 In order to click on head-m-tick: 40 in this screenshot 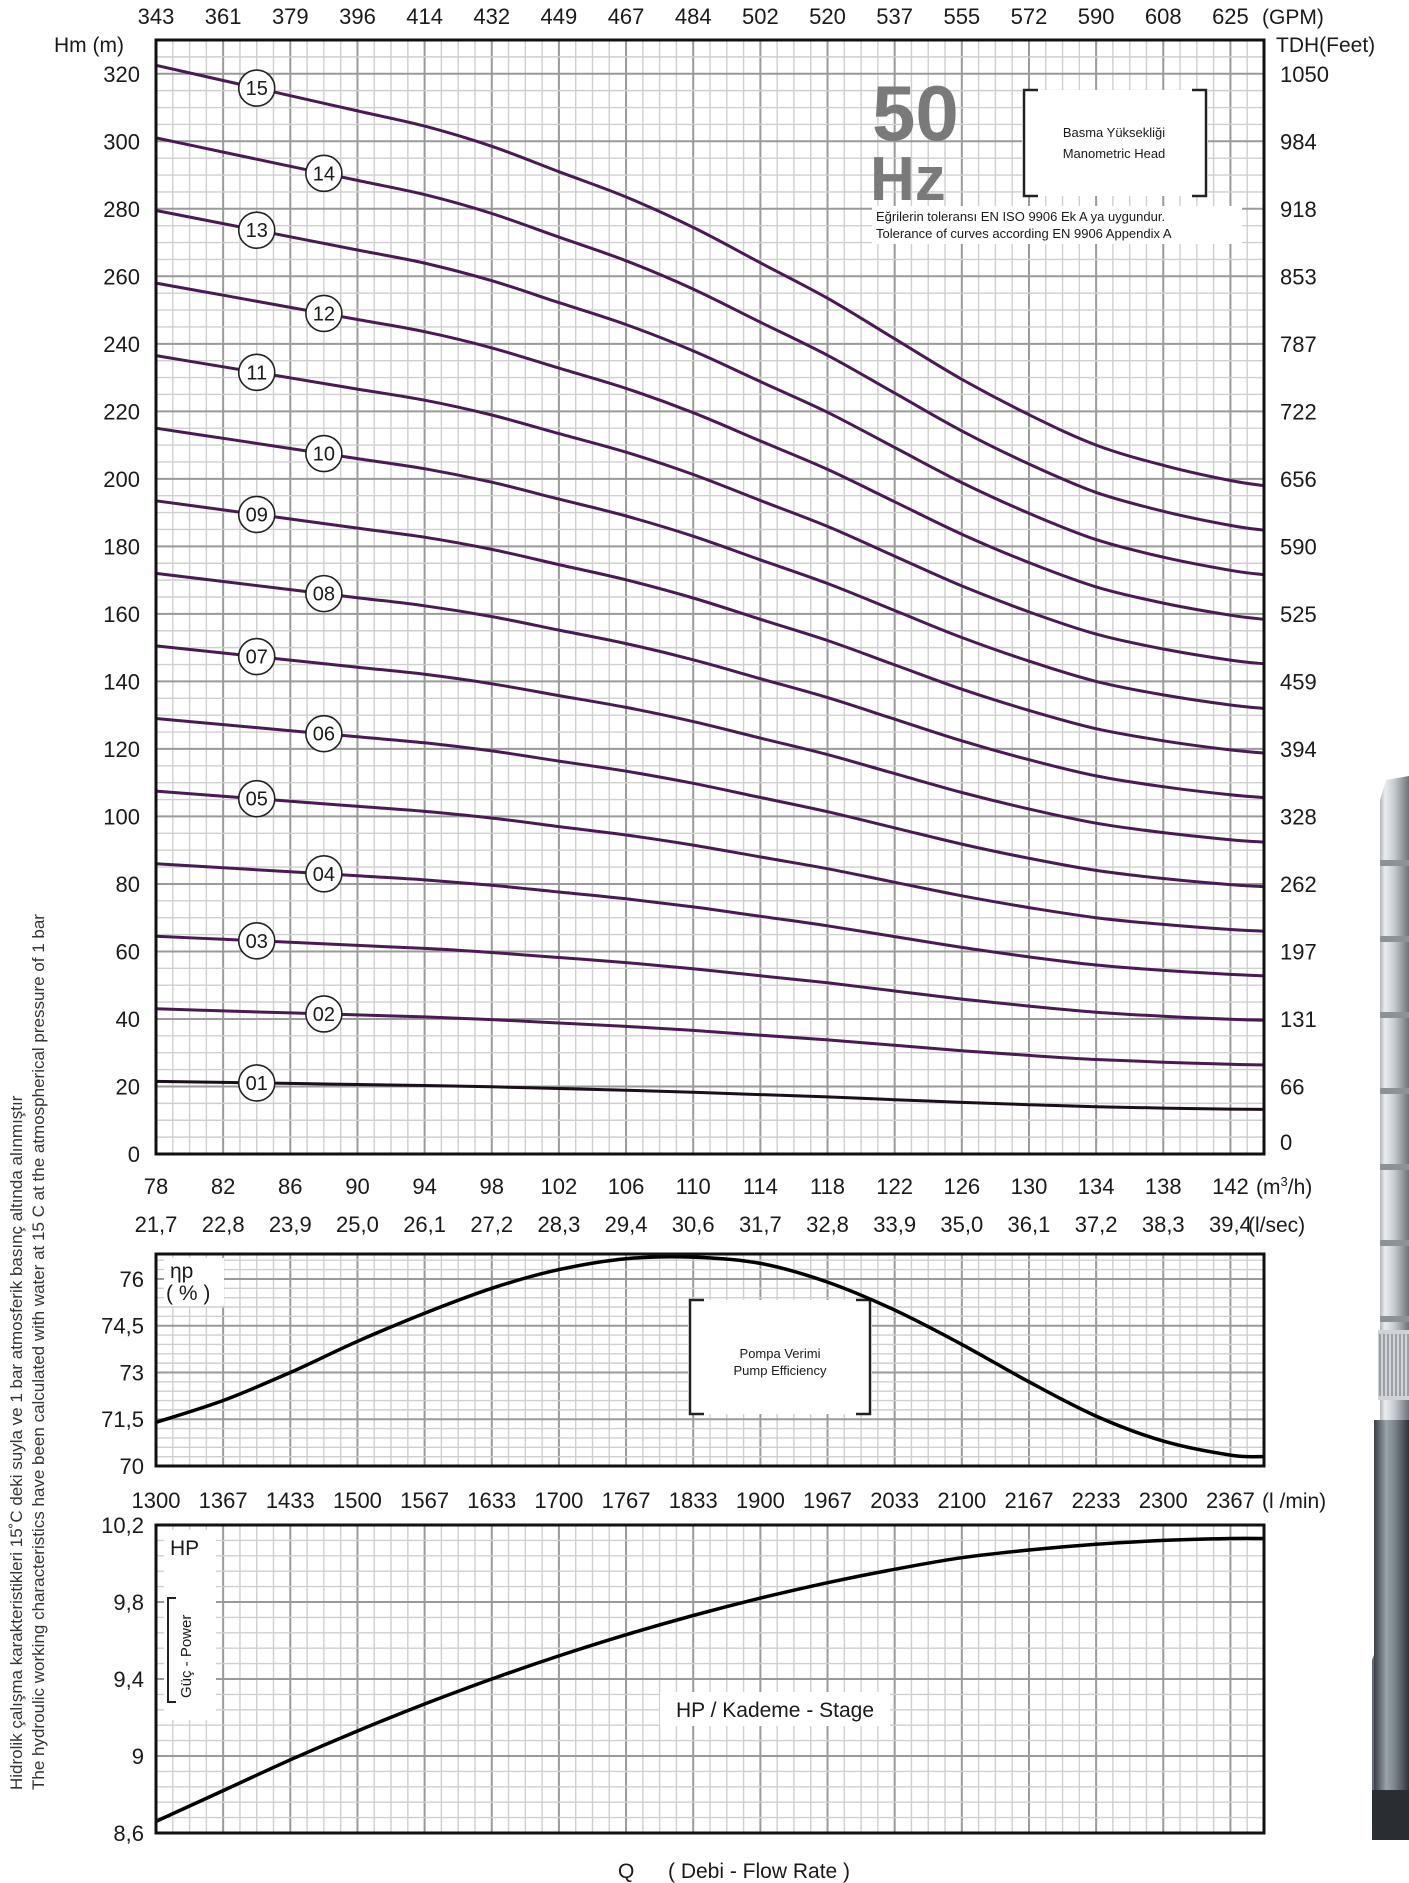, I will do `click(128, 1019)`.